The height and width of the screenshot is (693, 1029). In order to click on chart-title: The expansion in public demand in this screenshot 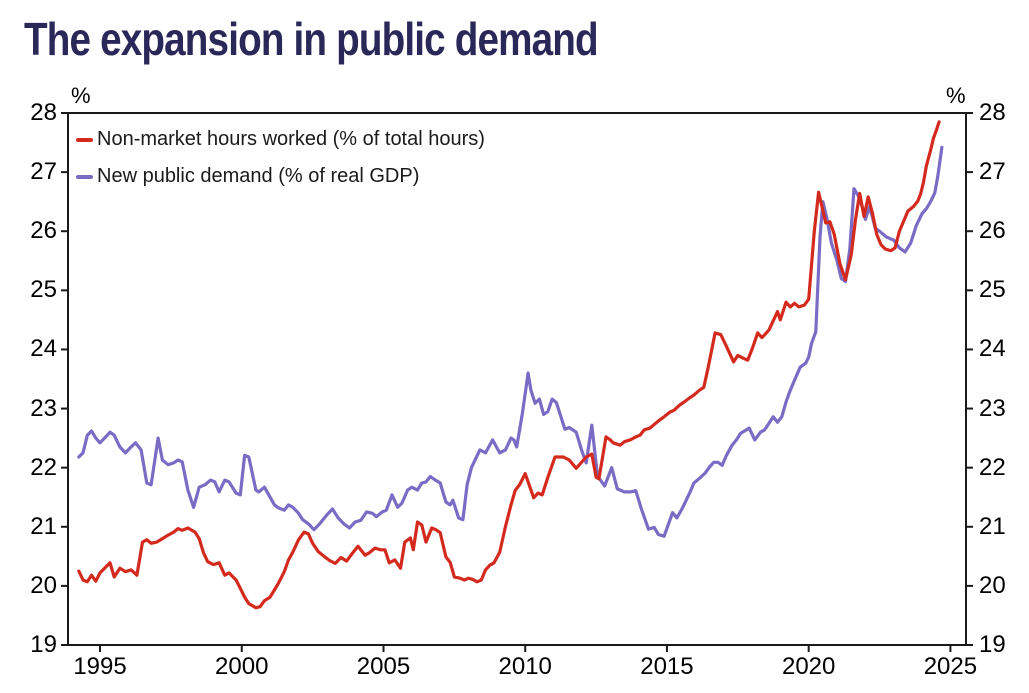, I will do `click(311, 39)`.